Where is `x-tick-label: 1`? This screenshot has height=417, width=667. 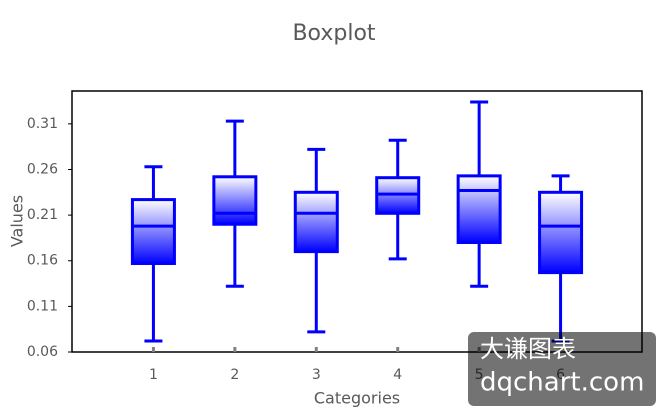
x-tick-label: 1 is located at coordinates (153, 375).